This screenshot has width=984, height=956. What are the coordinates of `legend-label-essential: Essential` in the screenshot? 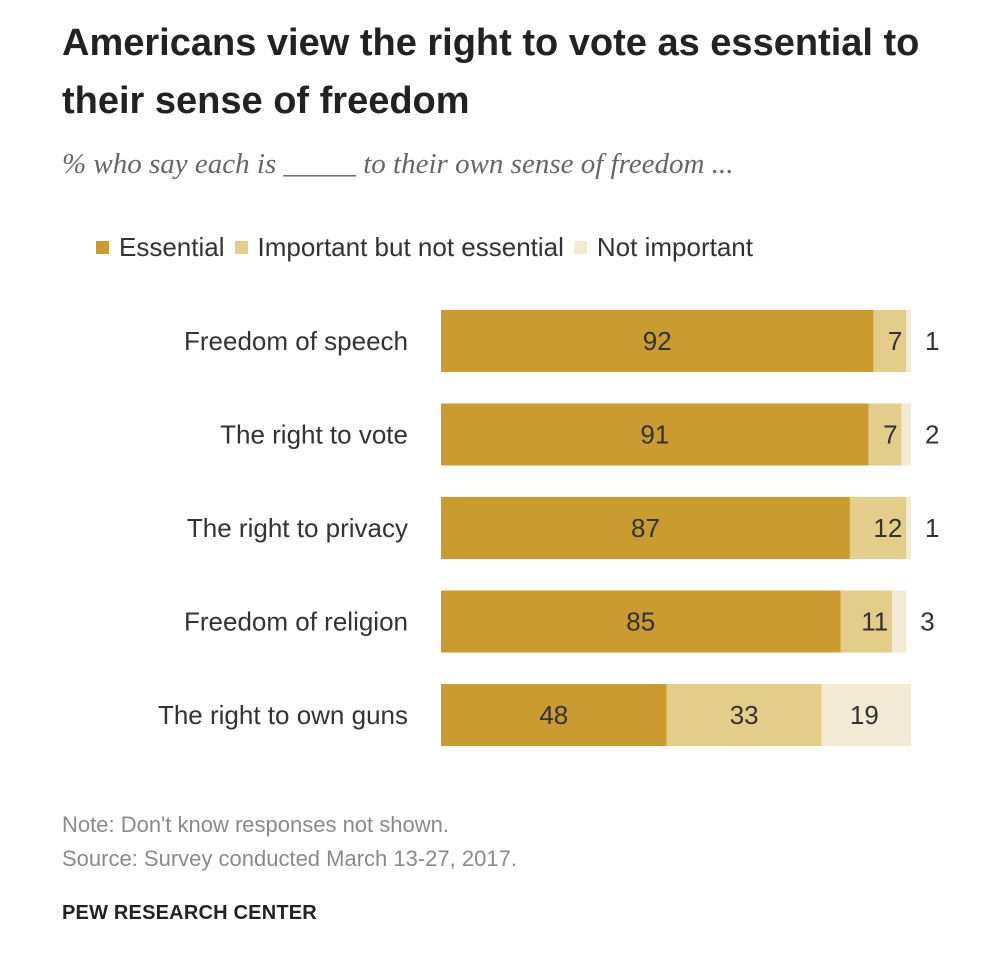 It's located at (172, 247).